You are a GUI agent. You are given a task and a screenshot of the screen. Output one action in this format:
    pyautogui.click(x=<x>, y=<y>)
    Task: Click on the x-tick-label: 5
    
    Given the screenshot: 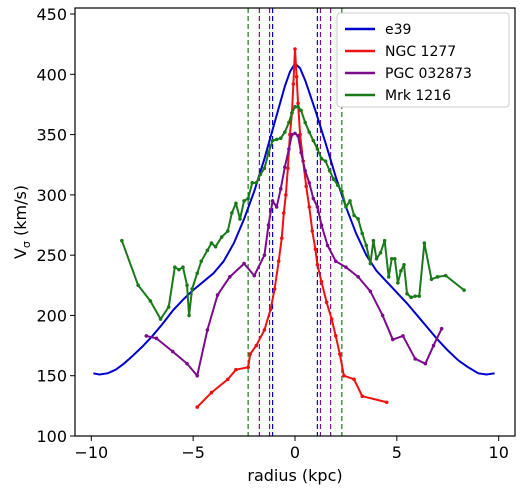 What is the action you would take?
    pyautogui.click(x=397, y=452)
    